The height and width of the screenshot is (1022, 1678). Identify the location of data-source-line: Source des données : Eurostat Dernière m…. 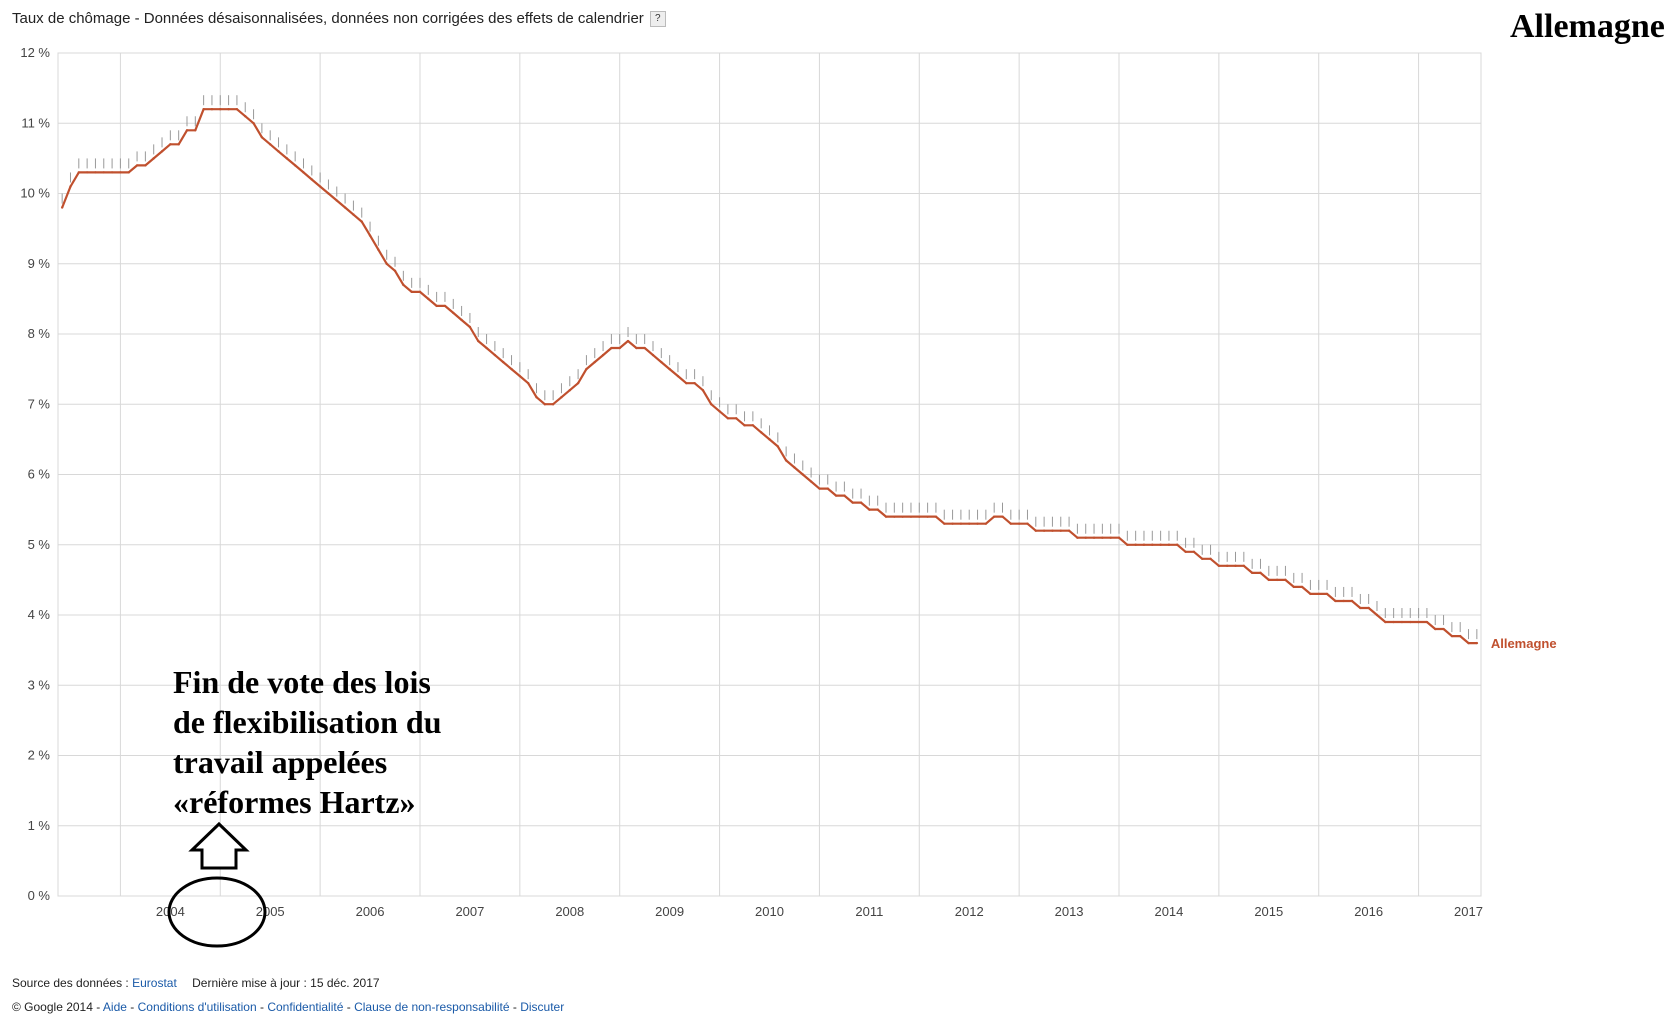
(196, 983).